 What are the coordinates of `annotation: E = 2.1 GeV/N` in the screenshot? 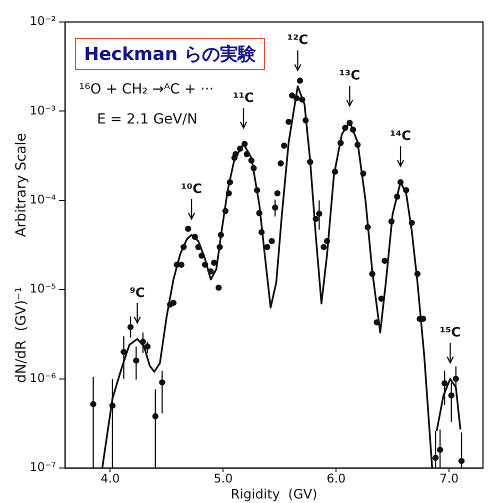 It's located at (147, 120).